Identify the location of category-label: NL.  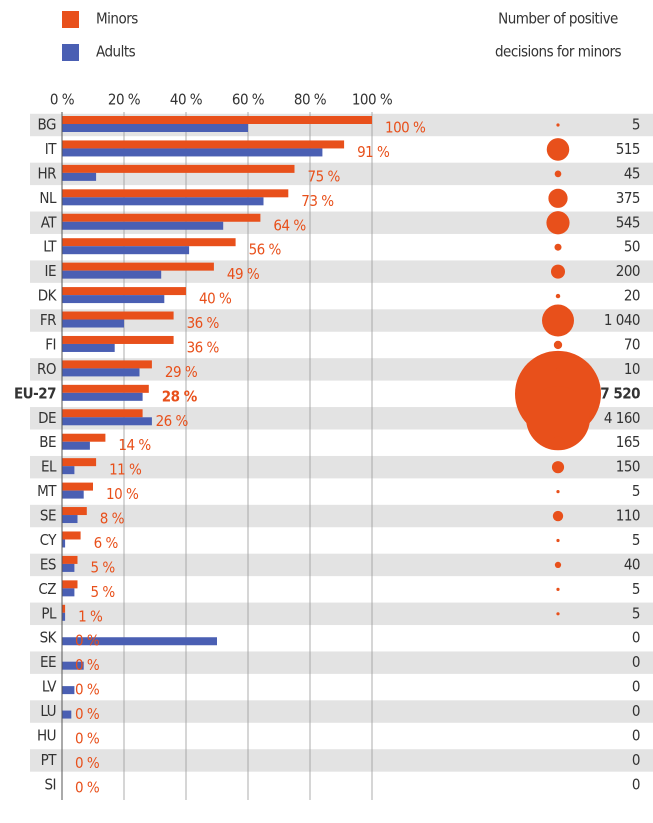
(48, 198).